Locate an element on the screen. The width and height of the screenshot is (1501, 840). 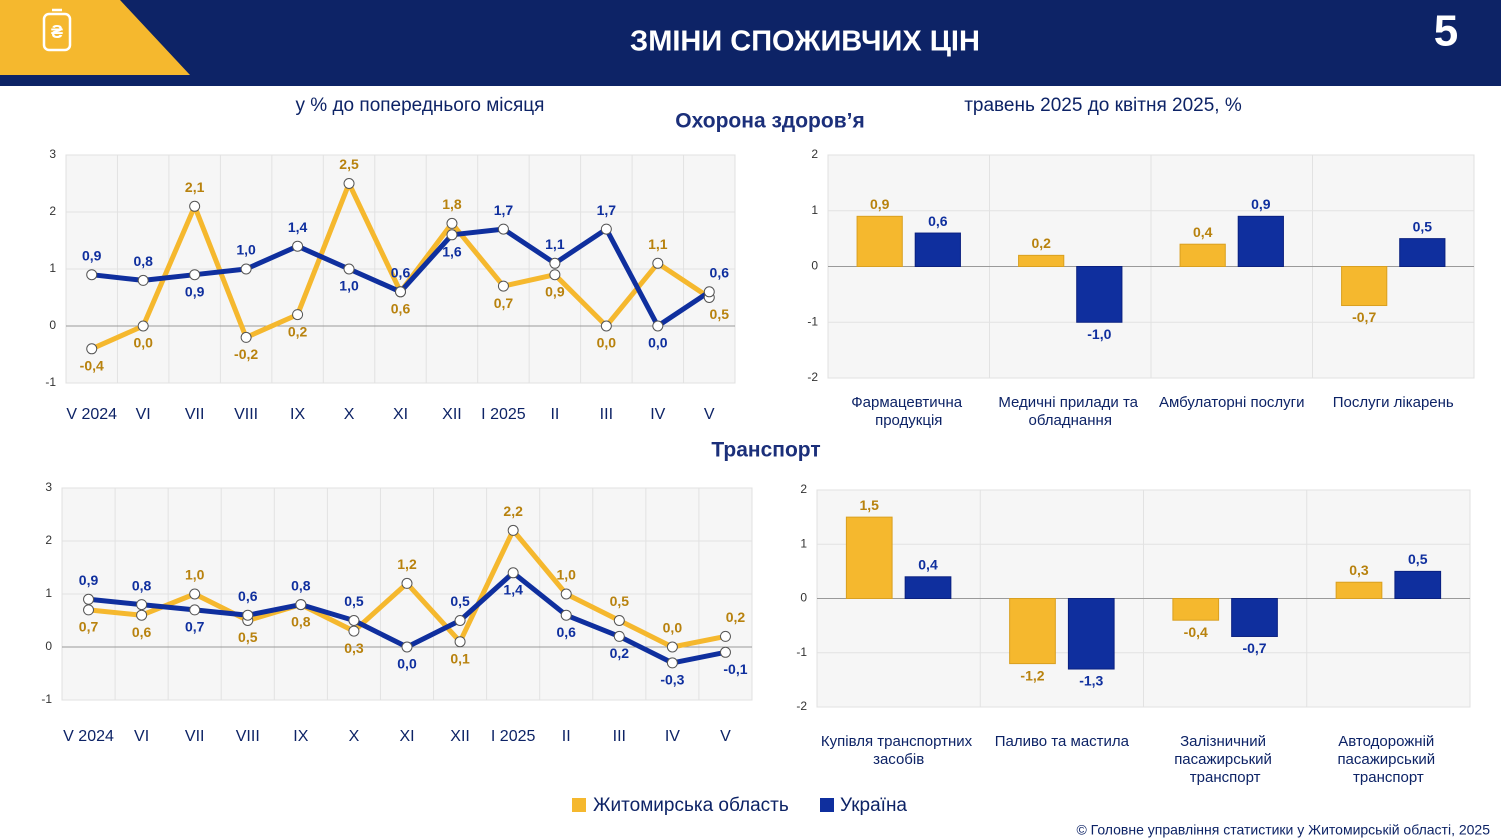
x-tick-label: Фармацевтична продукція is located at coordinates (908, 411).